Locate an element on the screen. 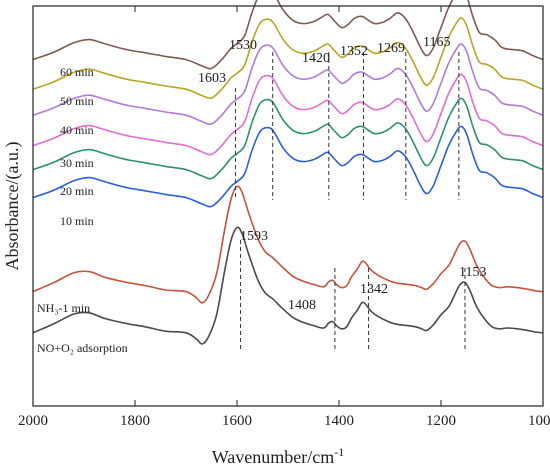 This screenshot has width=550, height=472. x-tick-label-2000: 2000 is located at coordinates (33, 421).